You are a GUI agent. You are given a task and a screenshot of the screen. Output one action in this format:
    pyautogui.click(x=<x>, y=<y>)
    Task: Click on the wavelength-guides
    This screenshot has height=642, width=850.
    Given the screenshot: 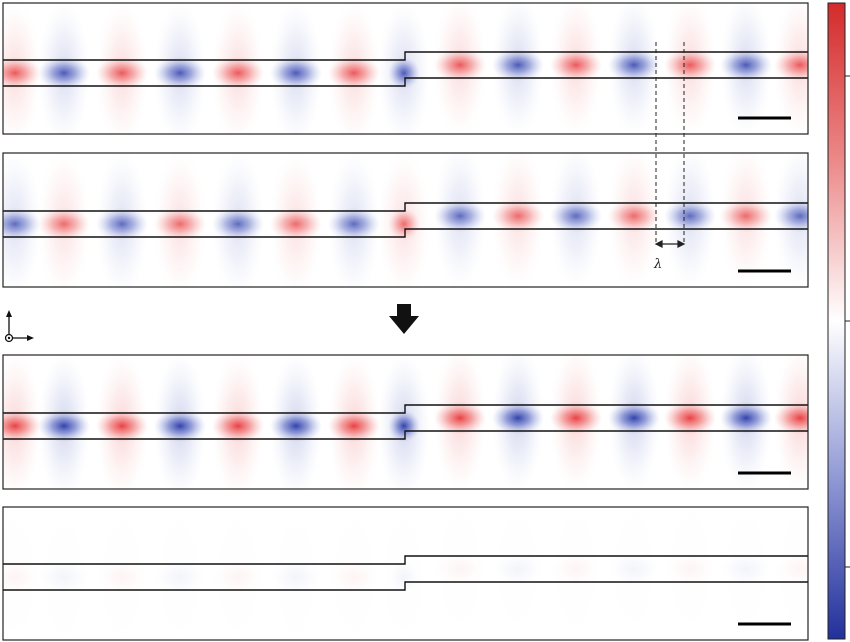 What is the action you would take?
    pyautogui.click(x=670, y=143)
    